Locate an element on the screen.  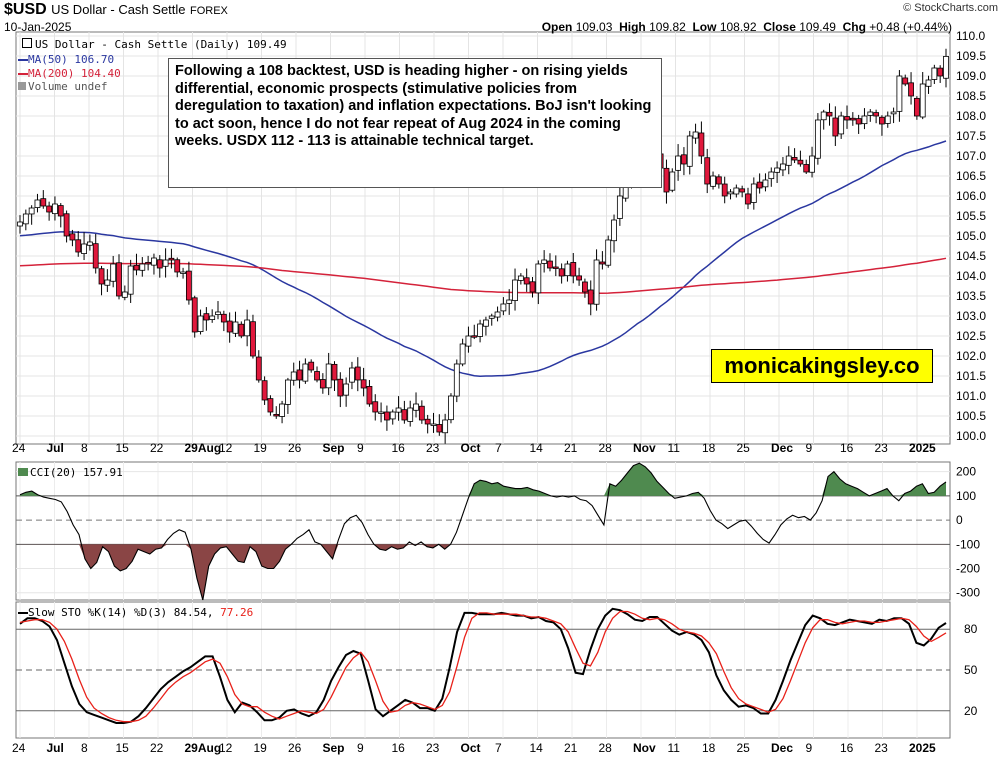
price-y-tick-label: 104.5 is located at coordinates (971, 256).